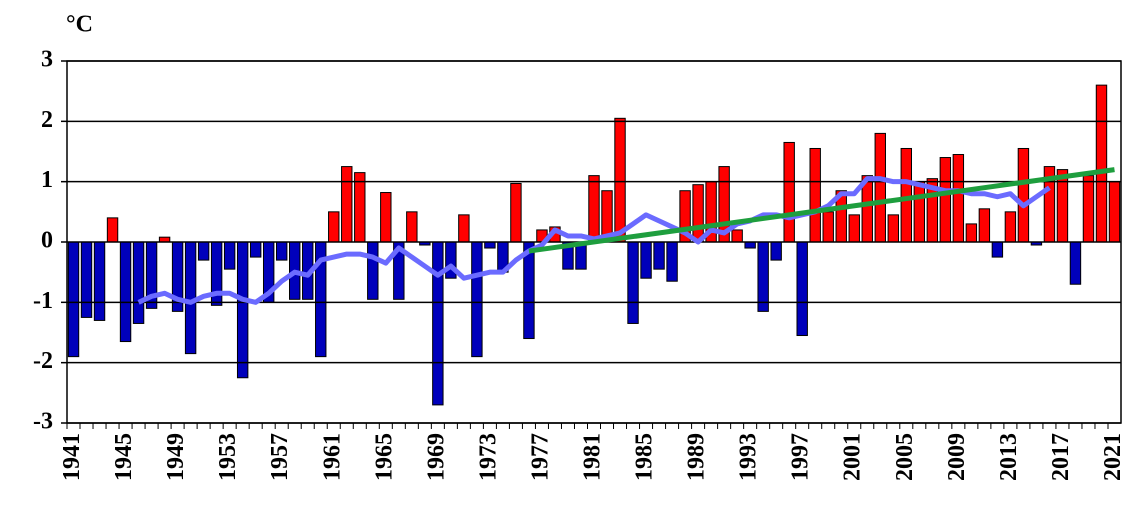 Image resolution: width=1126 pixels, height=514 pixels. I want to click on y-axis-label: °C, so click(79, 25).